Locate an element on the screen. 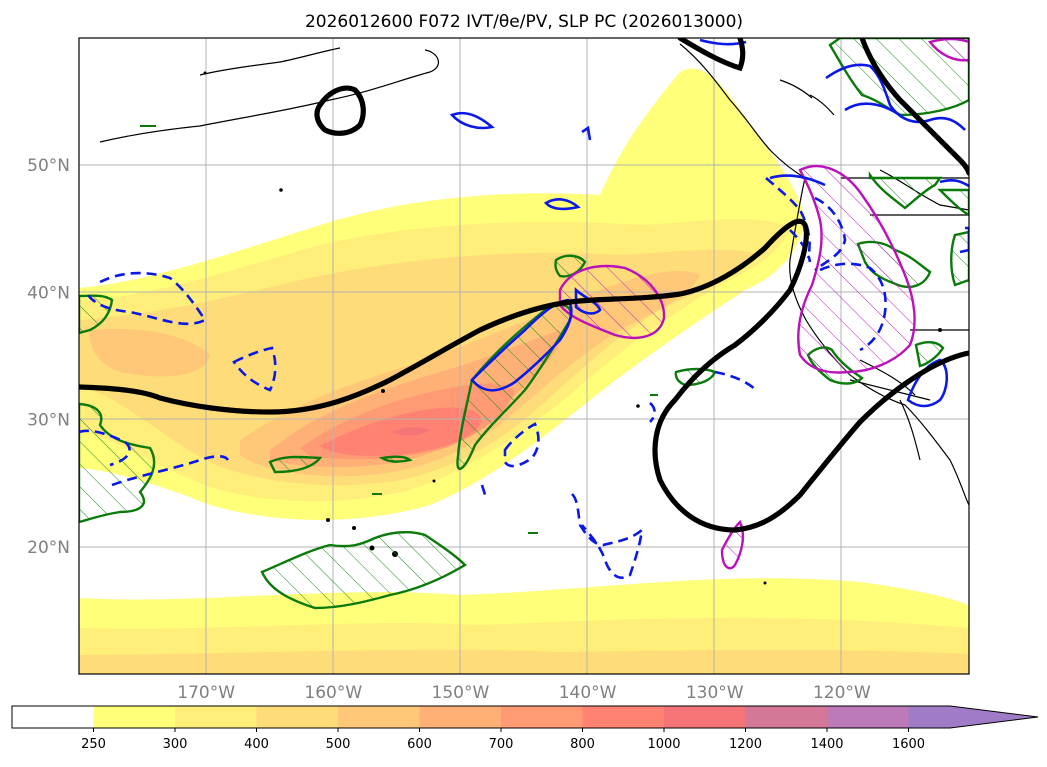  colorbar-label: 300 is located at coordinates (175, 744).